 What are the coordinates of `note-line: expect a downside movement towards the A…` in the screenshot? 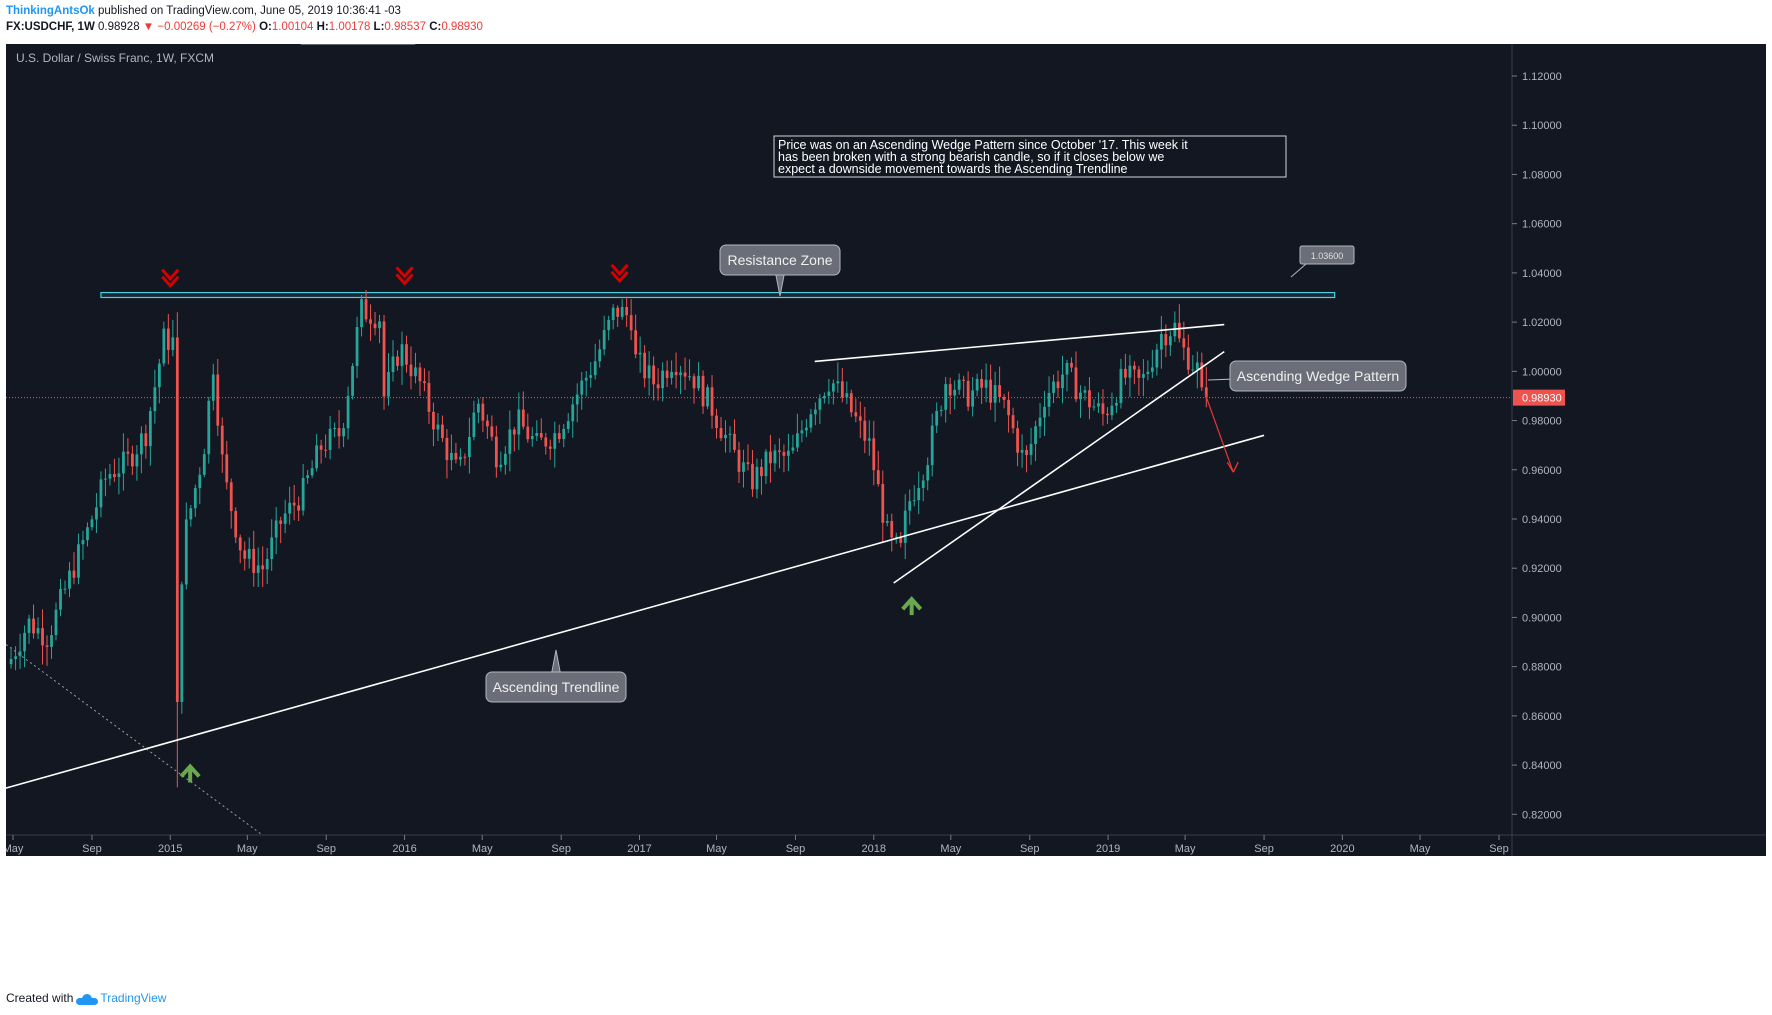 It's located at (953, 169).